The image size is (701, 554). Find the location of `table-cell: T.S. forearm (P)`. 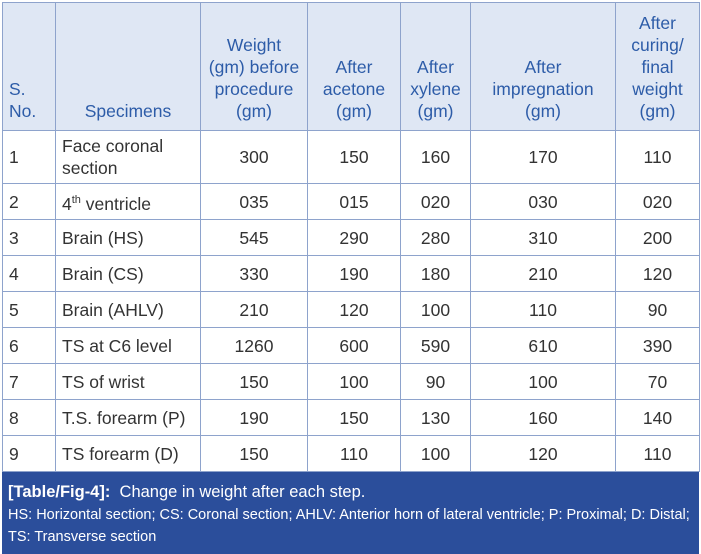

table-cell: T.S. forearm (P) is located at coordinates (128, 417).